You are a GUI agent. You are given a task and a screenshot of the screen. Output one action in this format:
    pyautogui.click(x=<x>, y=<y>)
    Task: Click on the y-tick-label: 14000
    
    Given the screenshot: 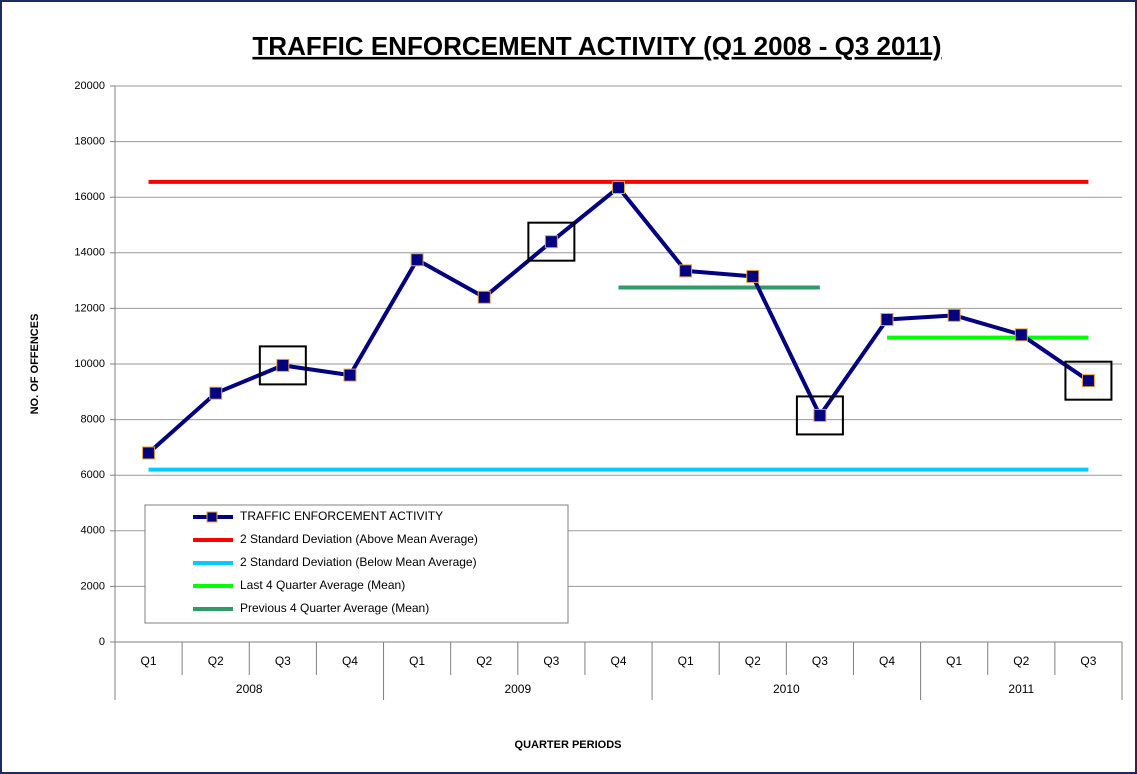 What is the action you would take?
    pyautogui.click(x=89, y=253)
    